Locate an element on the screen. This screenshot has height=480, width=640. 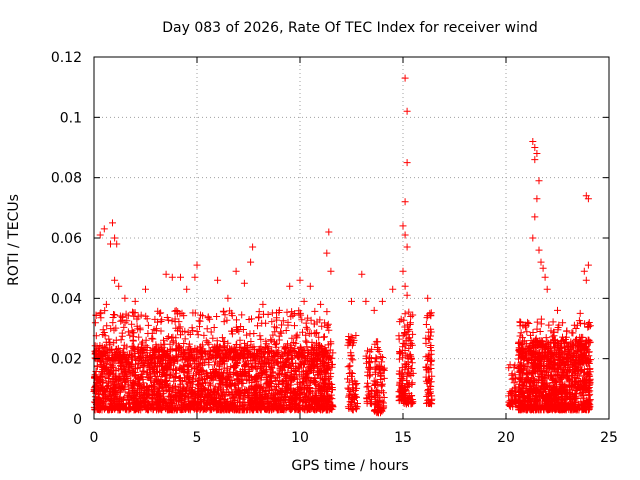
y-tick-label: 0 is located at coordinates (77, 420).